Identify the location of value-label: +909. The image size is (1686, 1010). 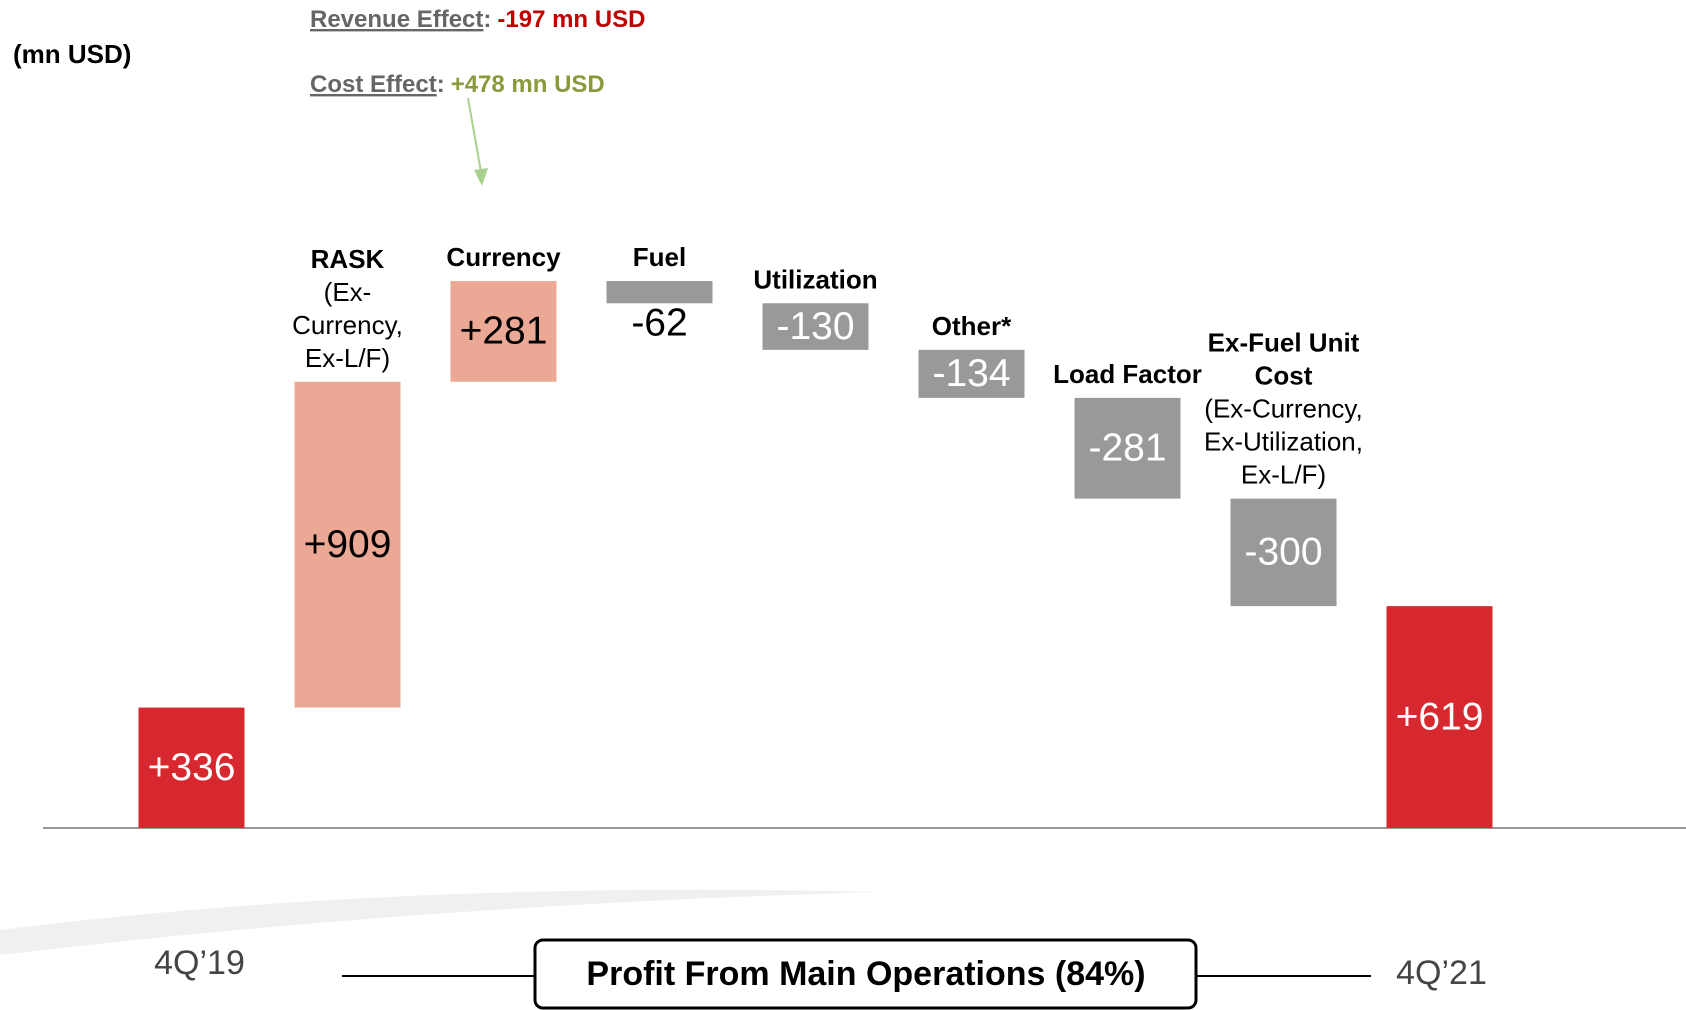
(348, 544).